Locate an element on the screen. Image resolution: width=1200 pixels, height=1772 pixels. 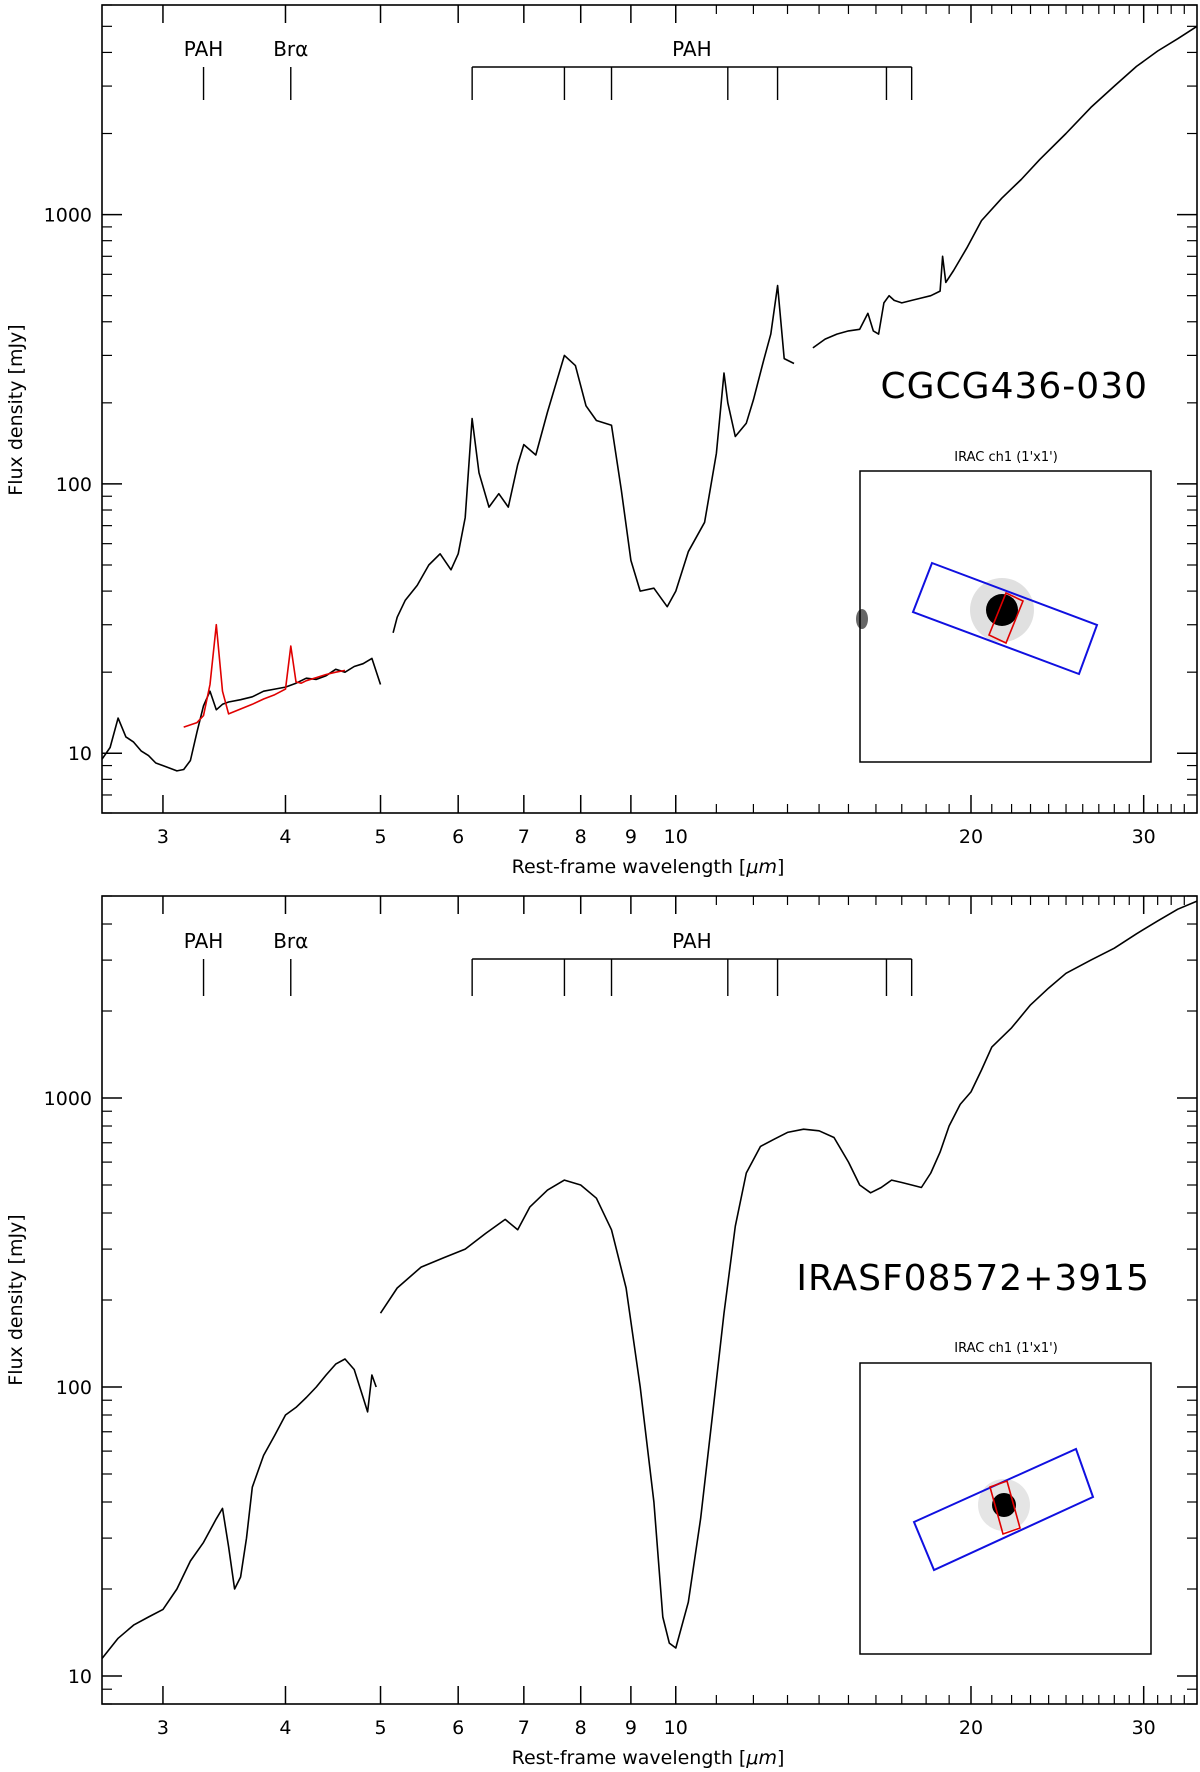
inset-edge-source is located at coordinates (862, 619).